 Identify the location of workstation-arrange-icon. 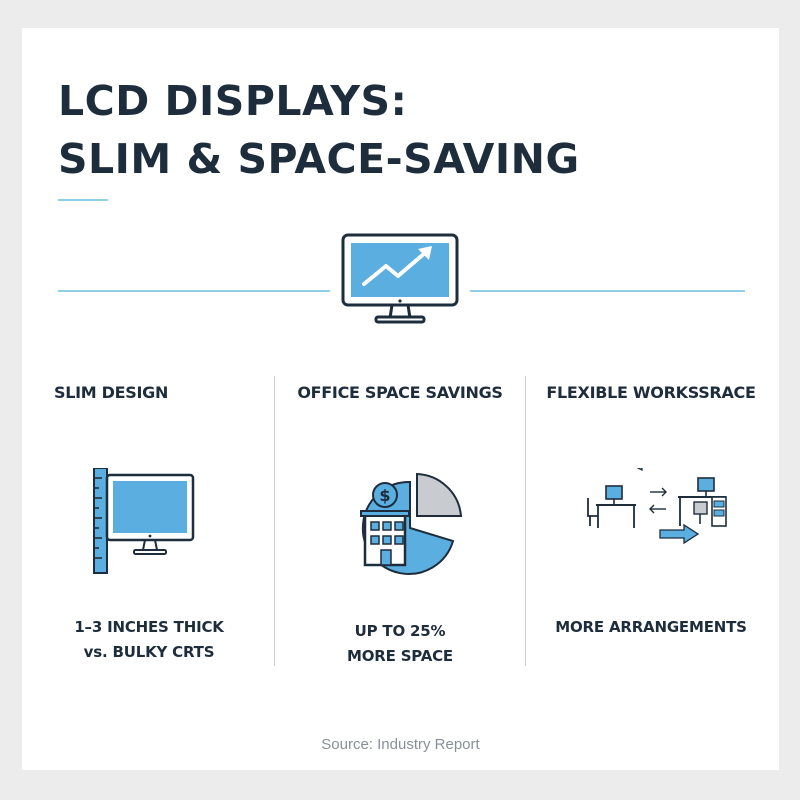
(657, 506).